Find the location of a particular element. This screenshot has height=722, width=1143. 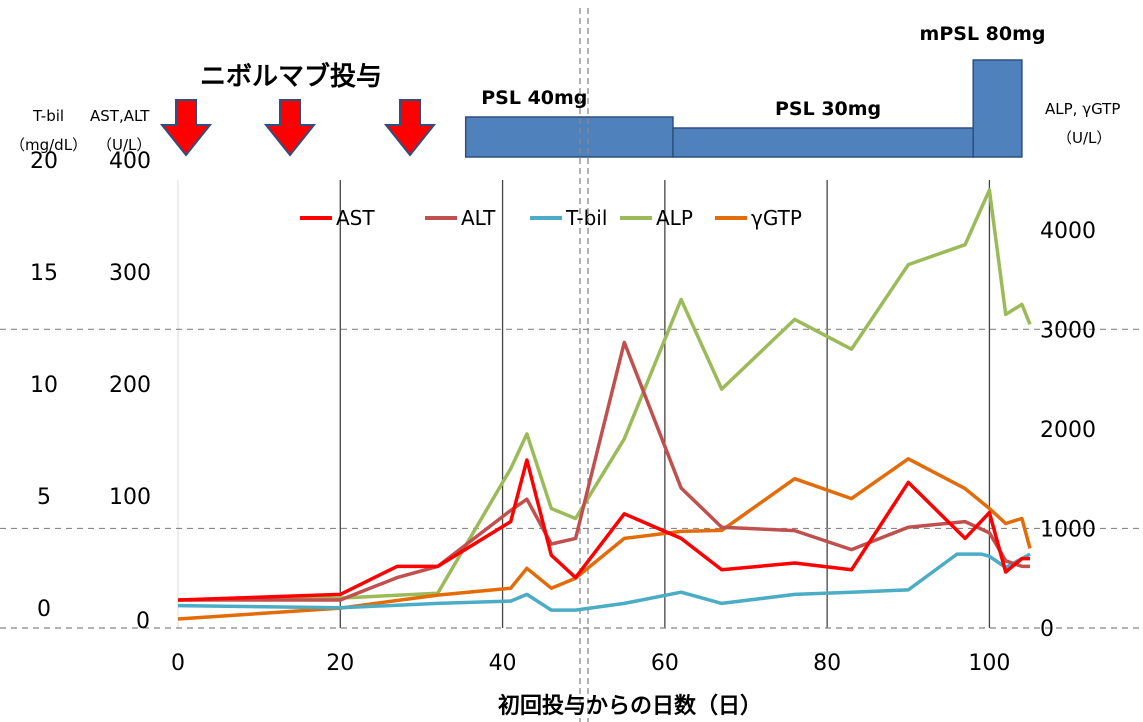

left2-tick-100: 100 is located at coordinates (130, 497).